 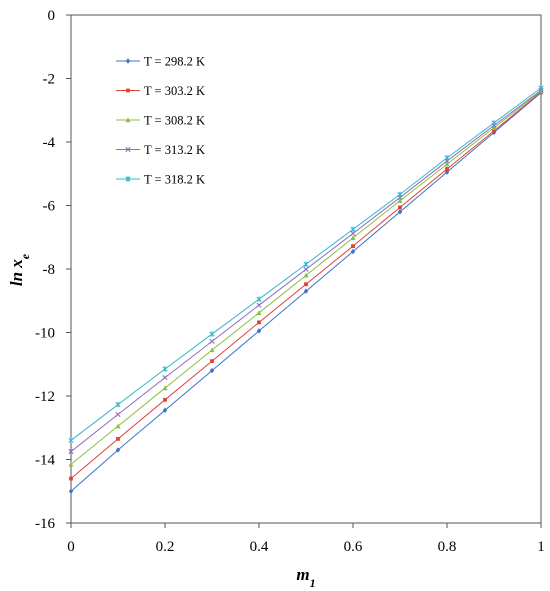 I want to click on y-axis: 0 -2 -4 -6 -8 -10 -12 -14 -16, so click(x=53, y=270).